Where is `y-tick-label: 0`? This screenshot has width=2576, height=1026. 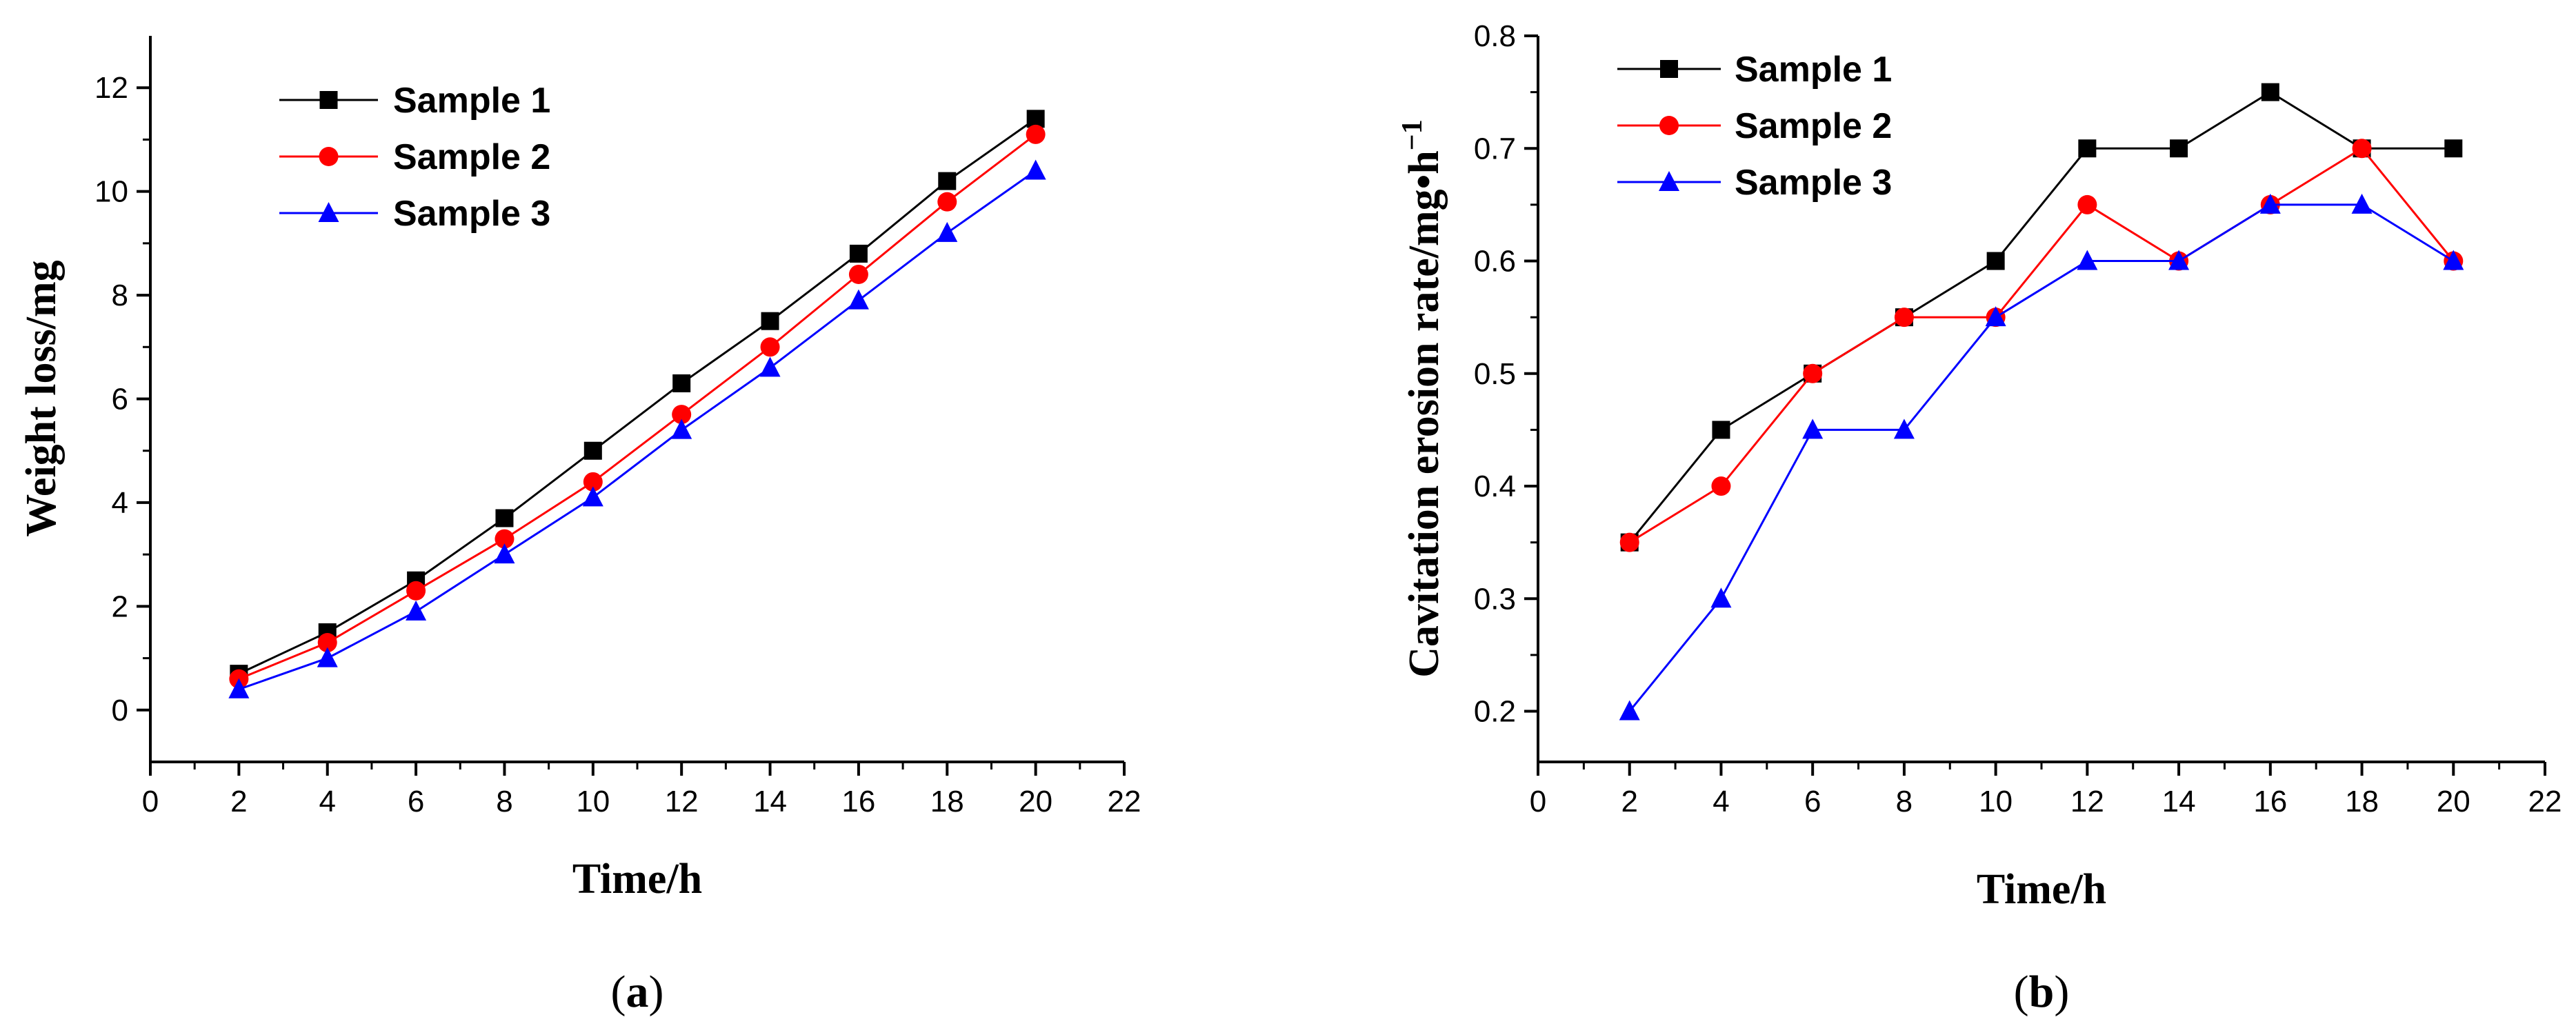
y-tick-label: 0 is located at coordinates (120, 710).